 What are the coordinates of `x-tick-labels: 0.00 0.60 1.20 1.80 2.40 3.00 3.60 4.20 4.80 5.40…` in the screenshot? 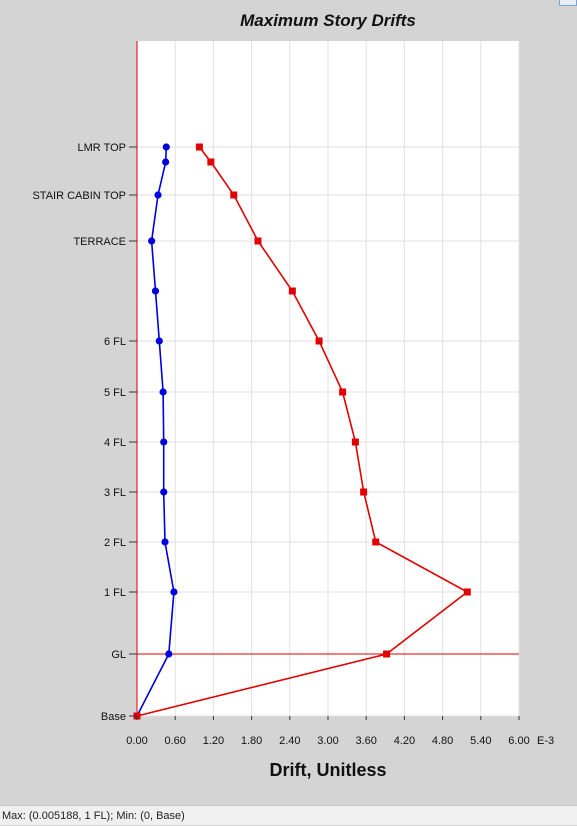 It's located at (340, 731).